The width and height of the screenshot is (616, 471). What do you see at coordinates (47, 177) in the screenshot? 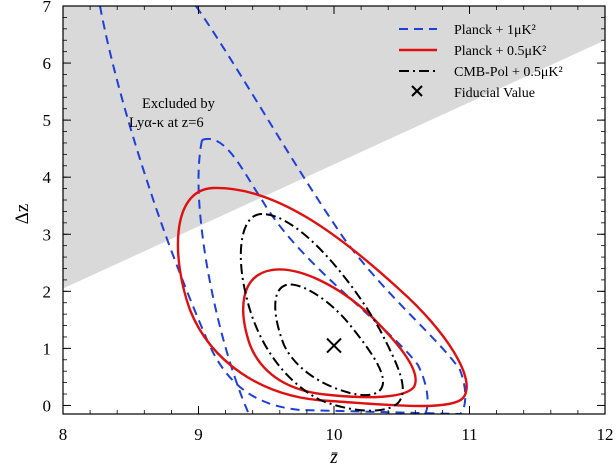
I see `y-tick-label: 4` at bounding box center [47, 177].